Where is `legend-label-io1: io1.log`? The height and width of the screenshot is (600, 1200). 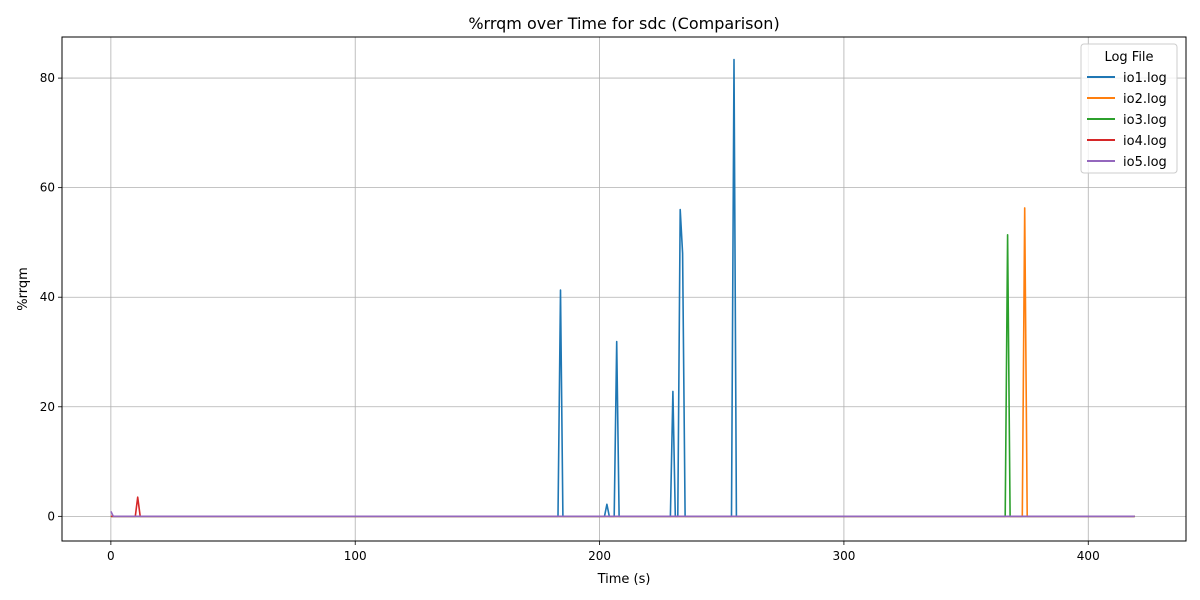 legend-label-io1: io1.log is located at coordinates (1145, 78).